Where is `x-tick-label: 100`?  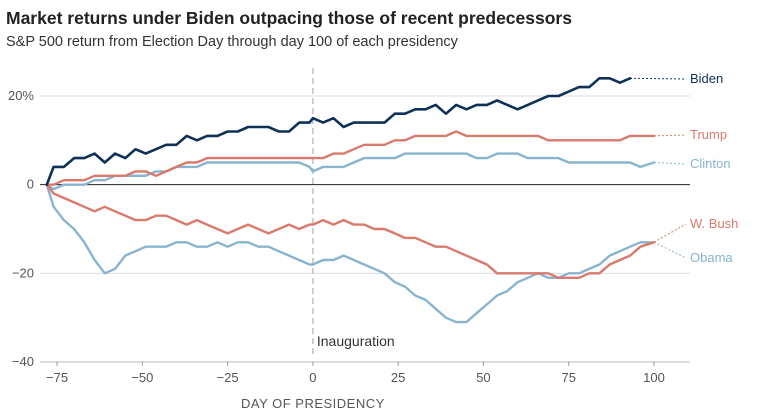
x-tick-label: 100 is located at coordinates (654, 377).